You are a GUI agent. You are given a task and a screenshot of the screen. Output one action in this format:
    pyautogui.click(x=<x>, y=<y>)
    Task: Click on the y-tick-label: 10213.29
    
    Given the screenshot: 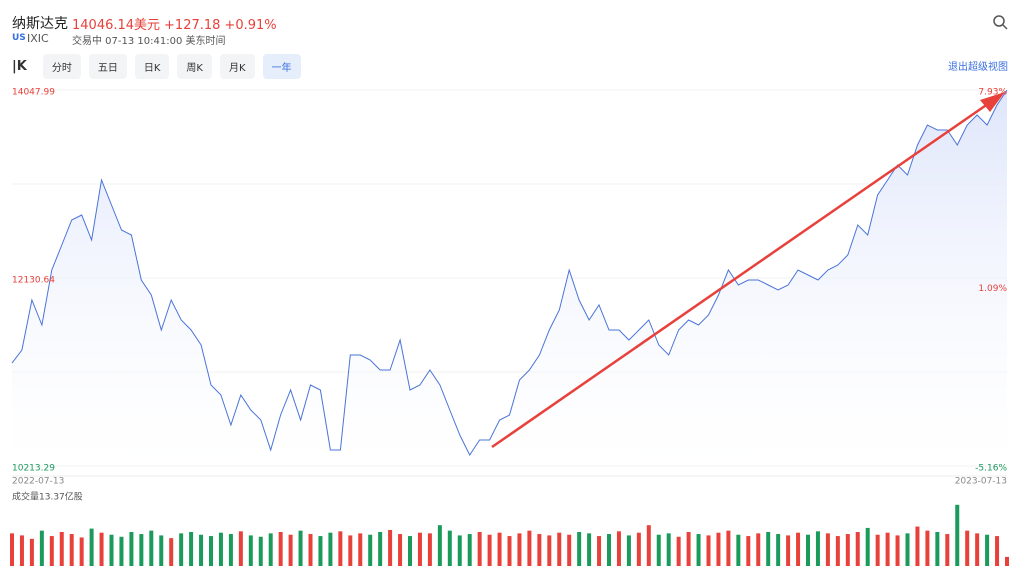 What is the action you would take?
    pyautogui.click(x=33, y=469)
    